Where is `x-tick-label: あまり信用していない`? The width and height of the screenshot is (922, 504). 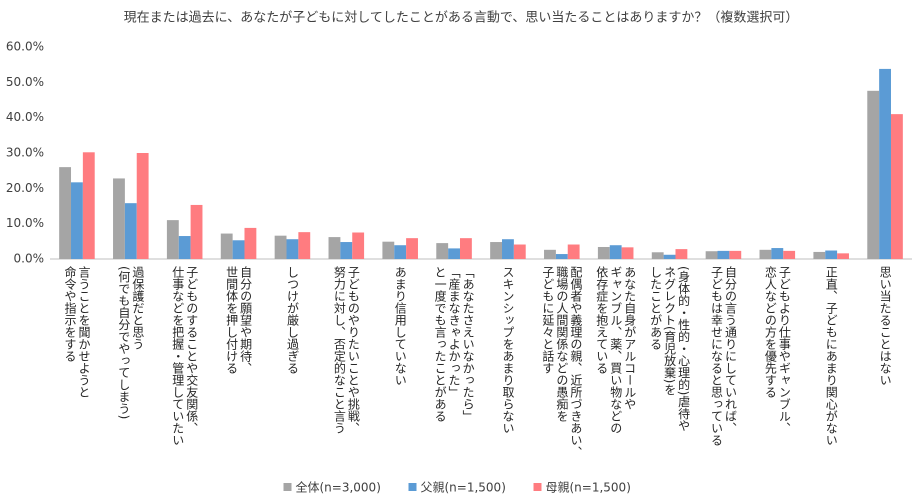 x-tick-label: あまり信用していない is located at coordinates (400, 326).